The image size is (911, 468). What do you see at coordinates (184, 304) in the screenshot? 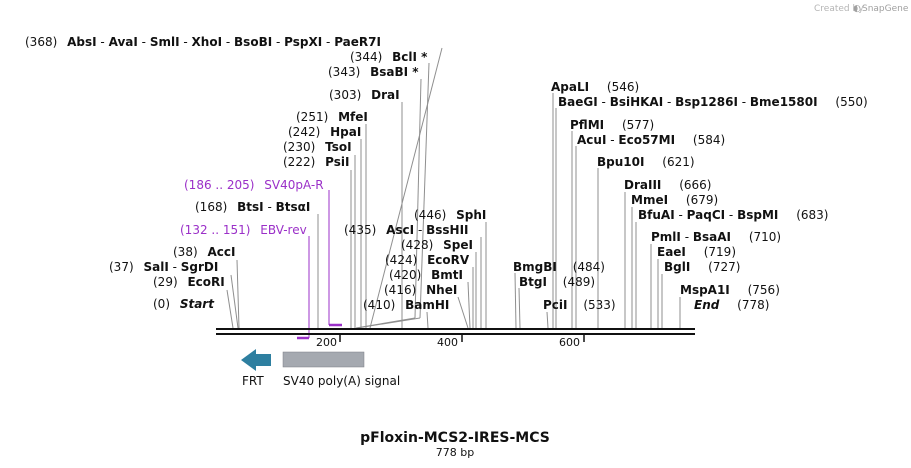
I see `site-label-start: (0) Start` at bounding box center [184, 304].